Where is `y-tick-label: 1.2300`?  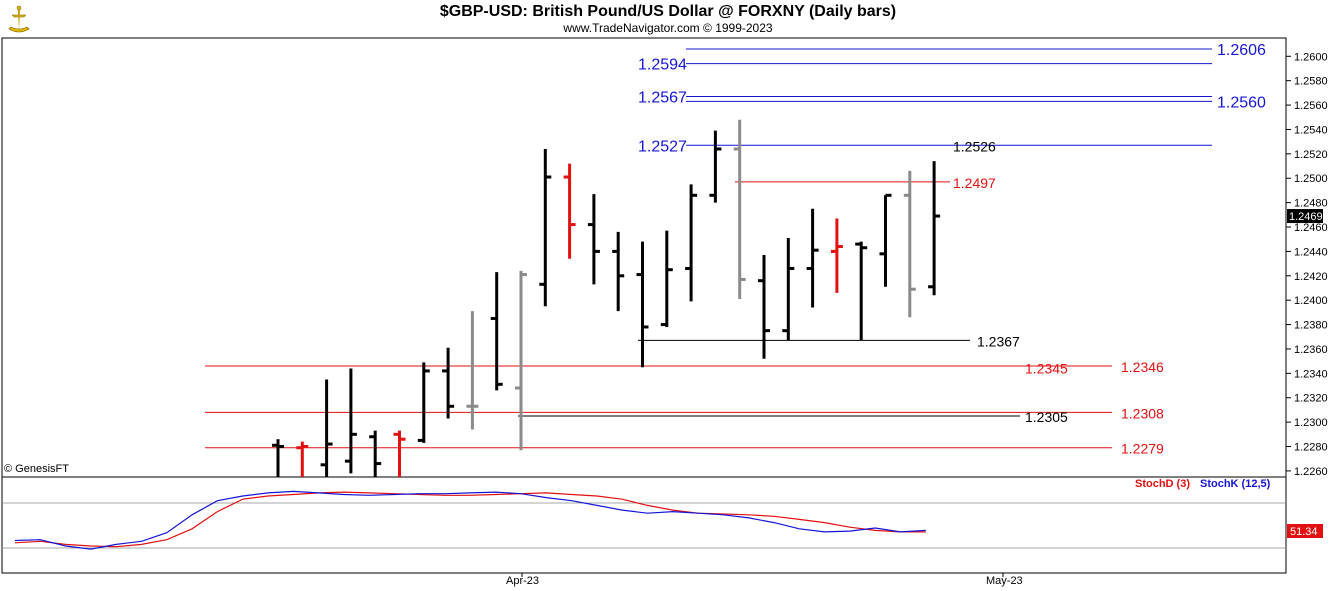 y-tick-label: 1.2300 is located at coordinates (1311, 423).